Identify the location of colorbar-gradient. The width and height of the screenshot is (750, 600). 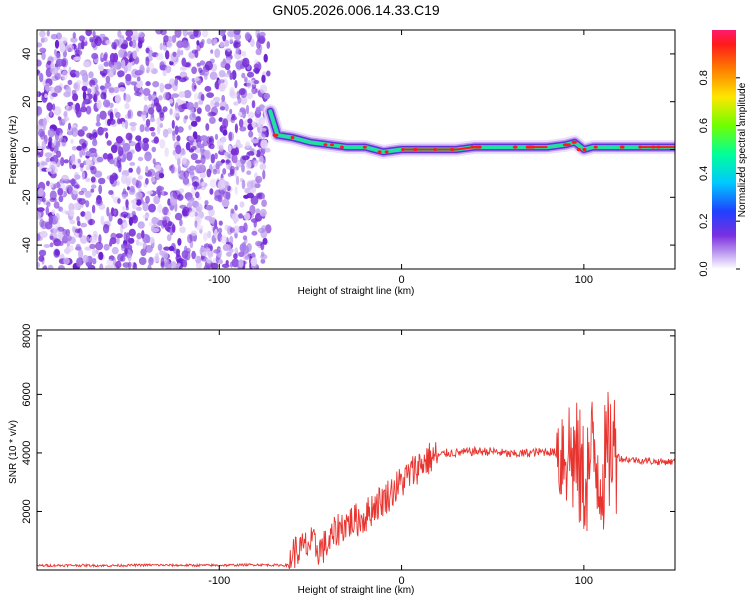
(724, 149).